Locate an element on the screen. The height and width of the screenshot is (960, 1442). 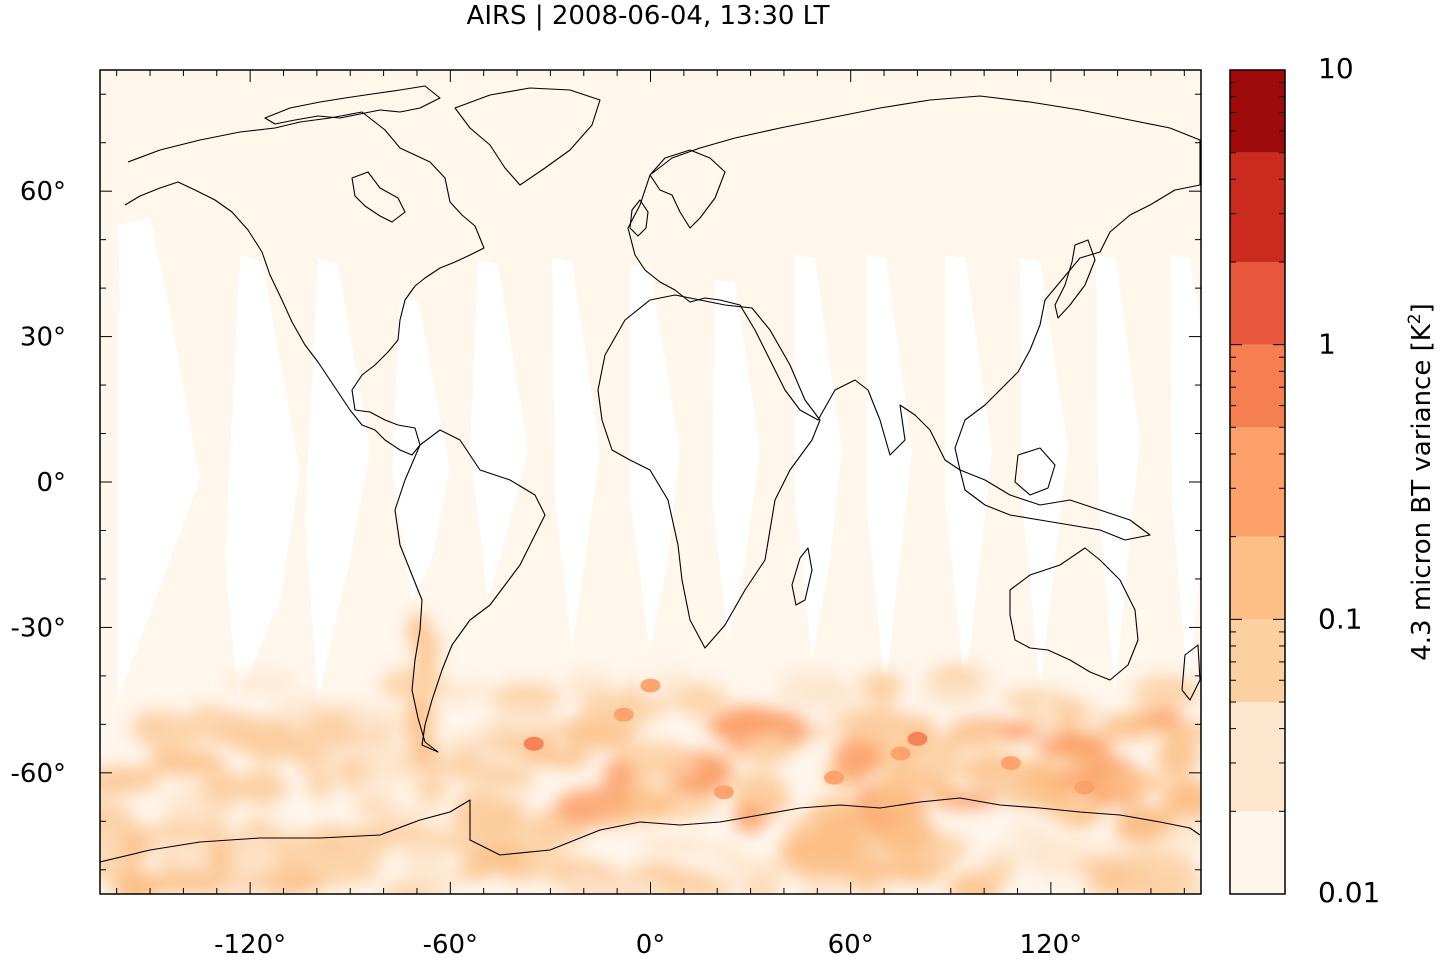
colorbar-label: 4.3 micron BT variance [K2] is located at coordinates (1421, 482).